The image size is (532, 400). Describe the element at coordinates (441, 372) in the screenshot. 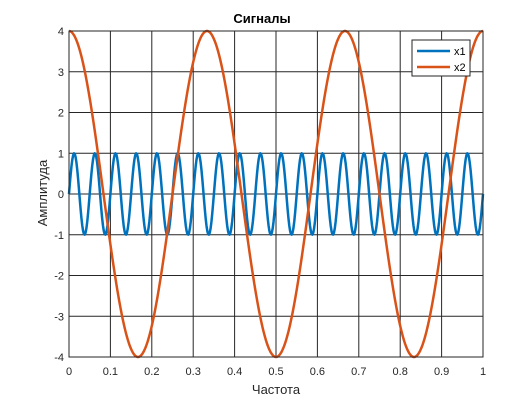

I see `x-tick-label: 0.9` at that location.